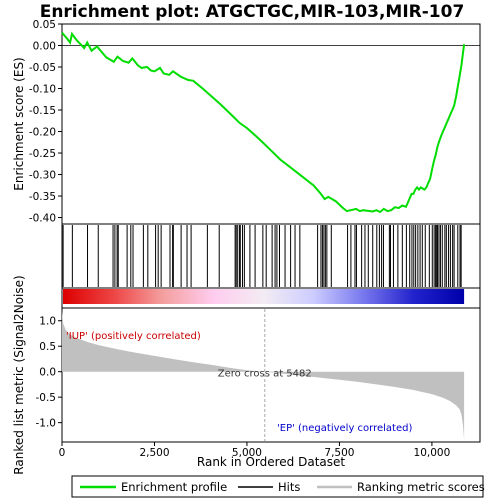  What do you see at coordinates (44, 47) in the screenshot?
I see `es-y-tick-label: 0.00` at bounding box center [44, 47].